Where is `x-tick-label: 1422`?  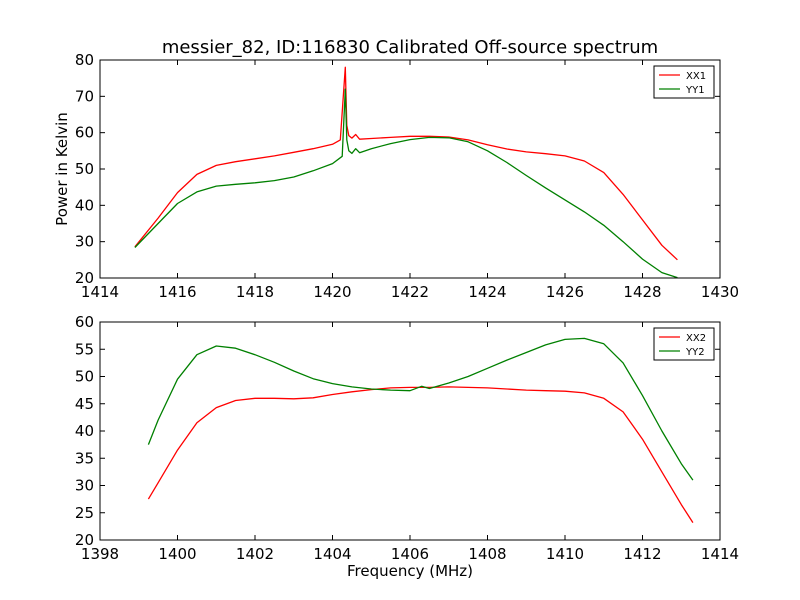
x-tick-label: 1422 is located at coordinates (410, 292).